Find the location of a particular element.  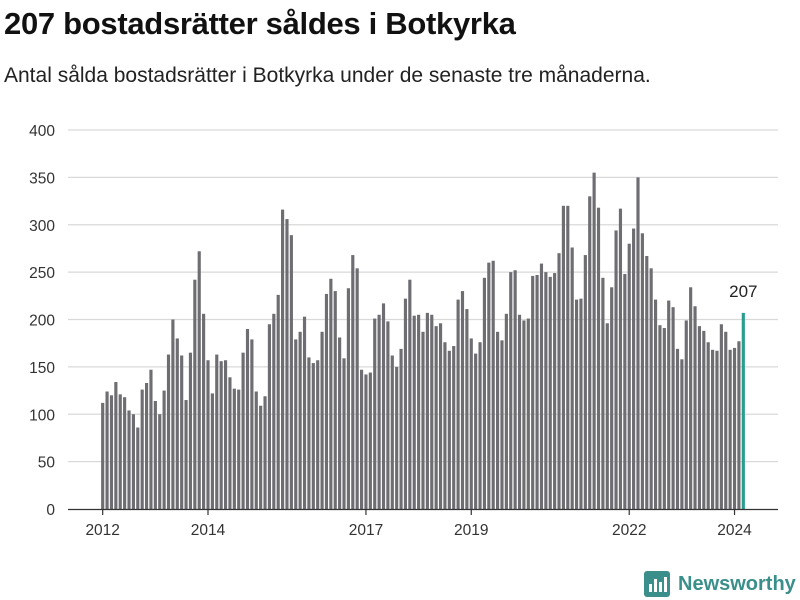

newsworthy-logo-icon is located at coordinates (657, 584).